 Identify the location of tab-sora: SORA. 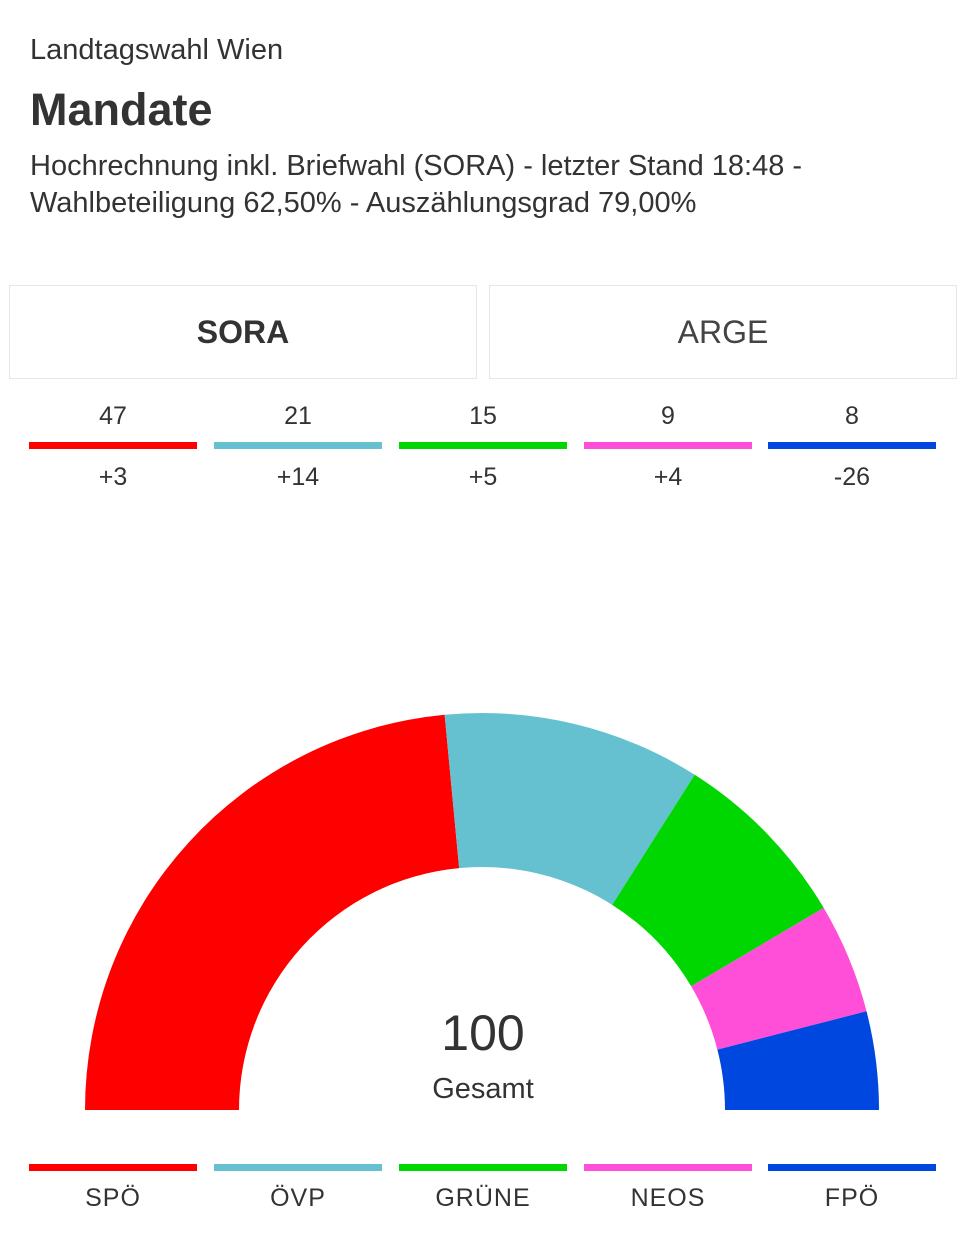
(243, 332).